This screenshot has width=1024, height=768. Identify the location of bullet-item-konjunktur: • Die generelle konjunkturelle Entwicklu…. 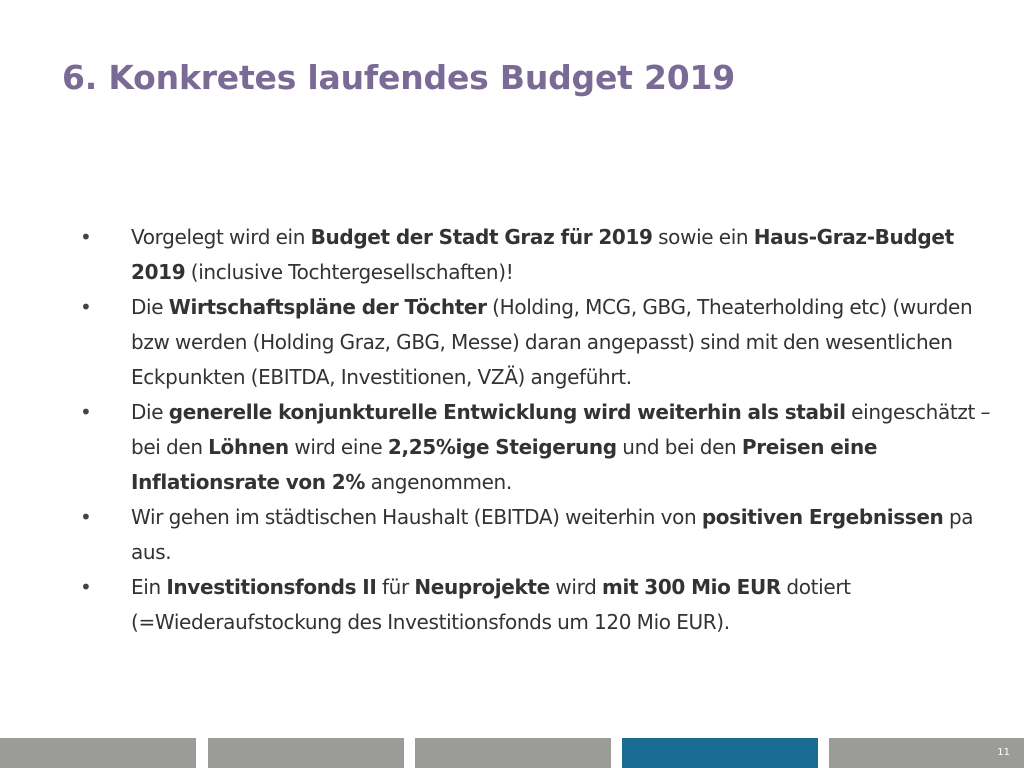
(545, 447).